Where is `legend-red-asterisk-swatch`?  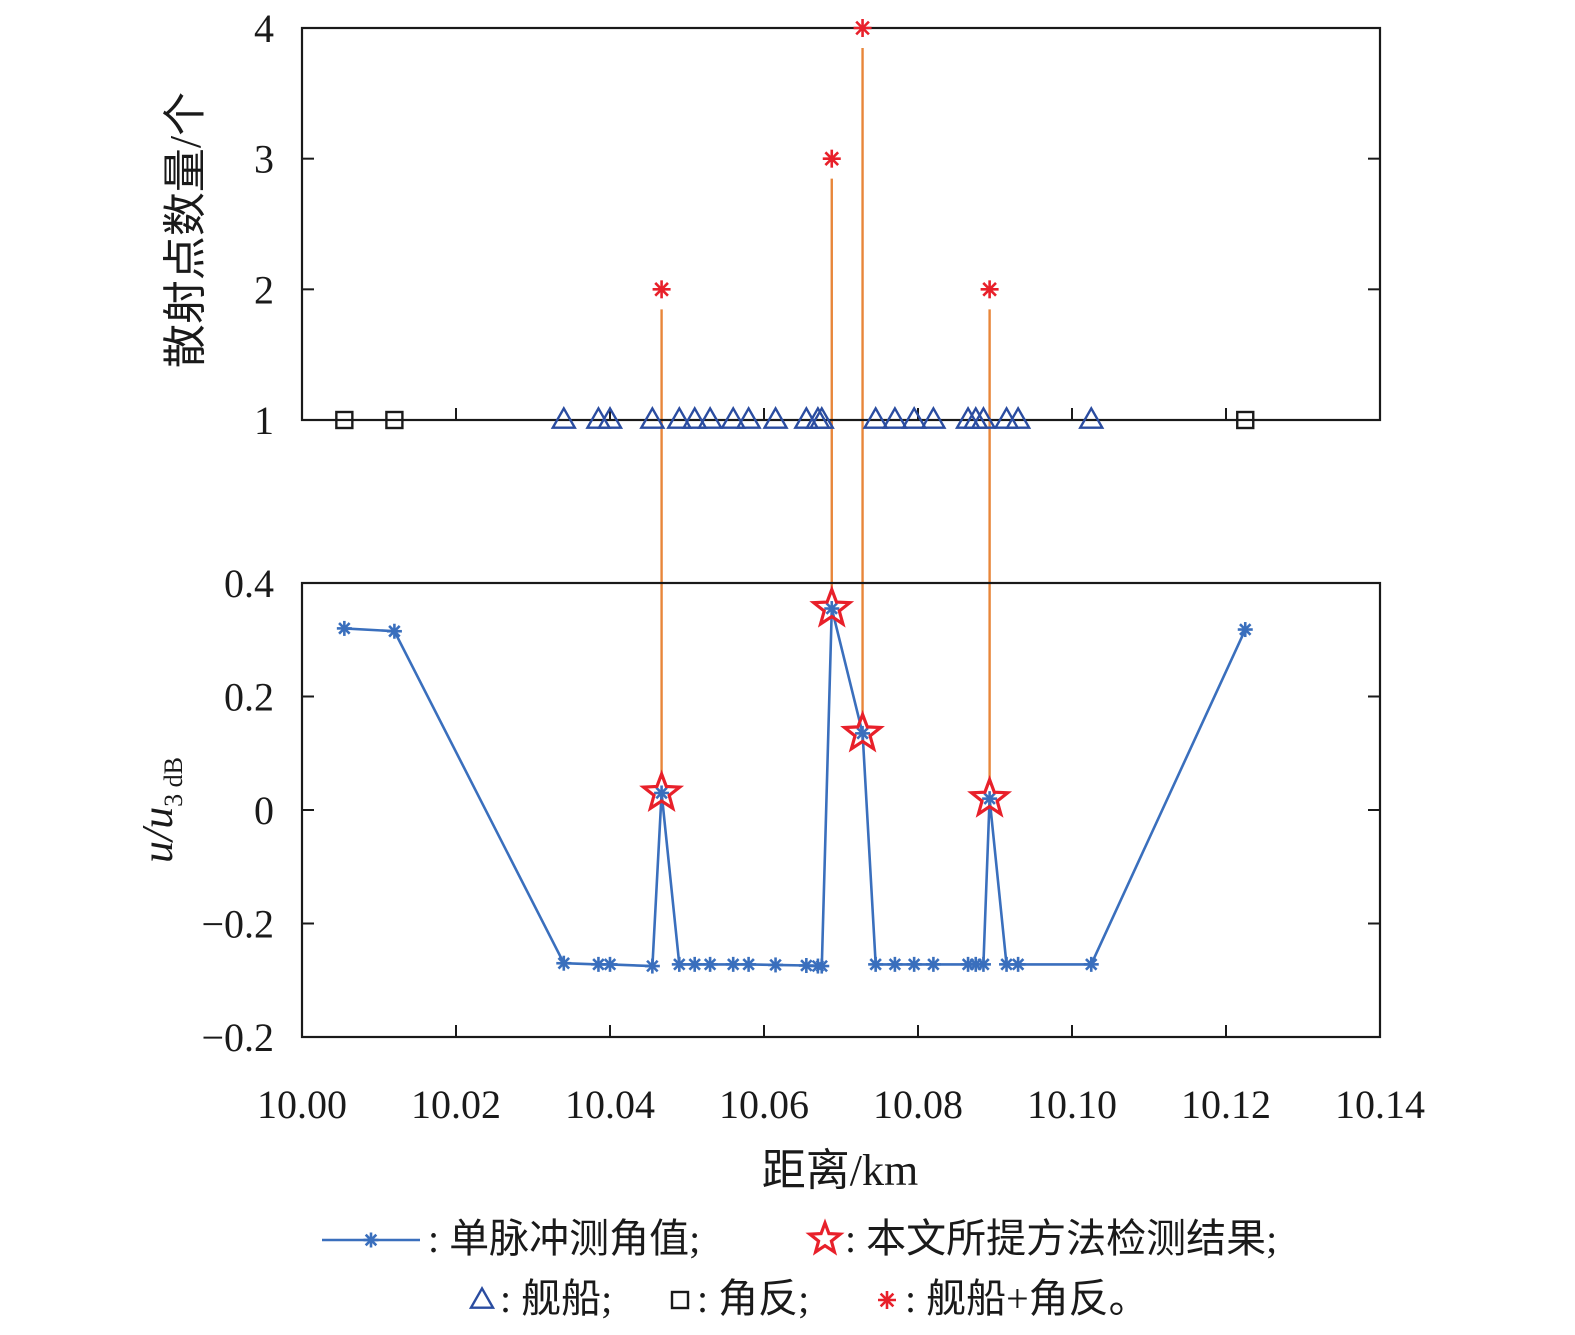 legend-red-asterisk-swatch is located at coordinates (887, 1300).